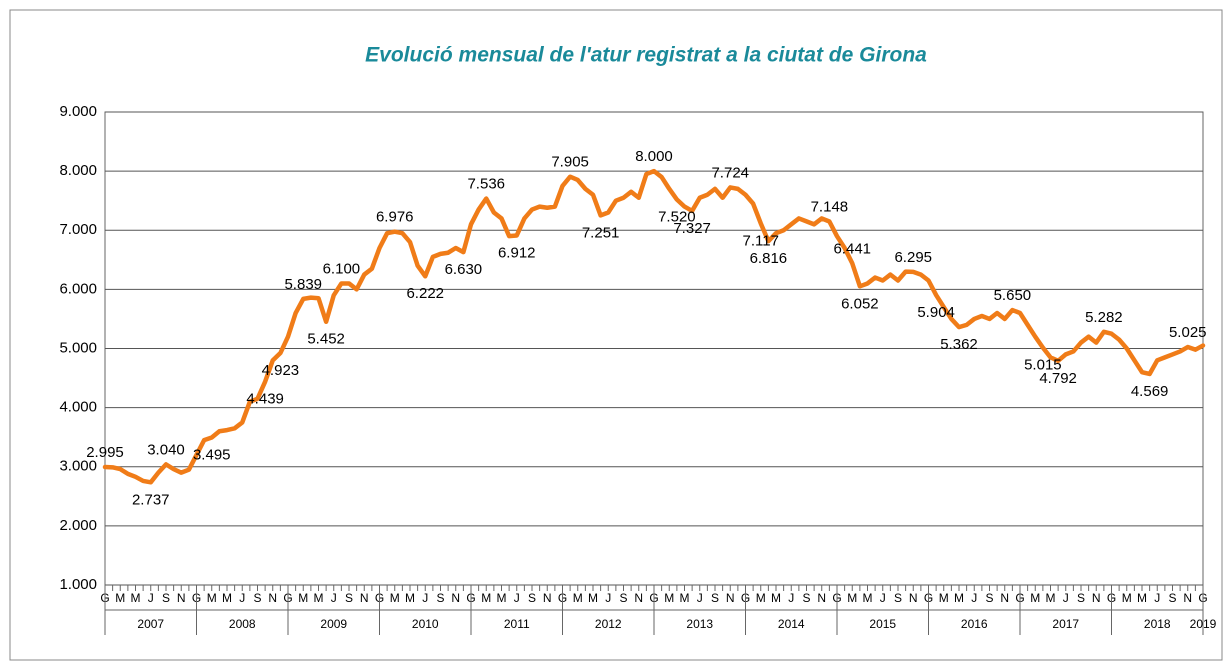 This screenshot has height=669, width=1232. What do you see at coordinates (212, 454) in the screenshot?
I see `data-label: 3.495` at bounding box center [212, 454].